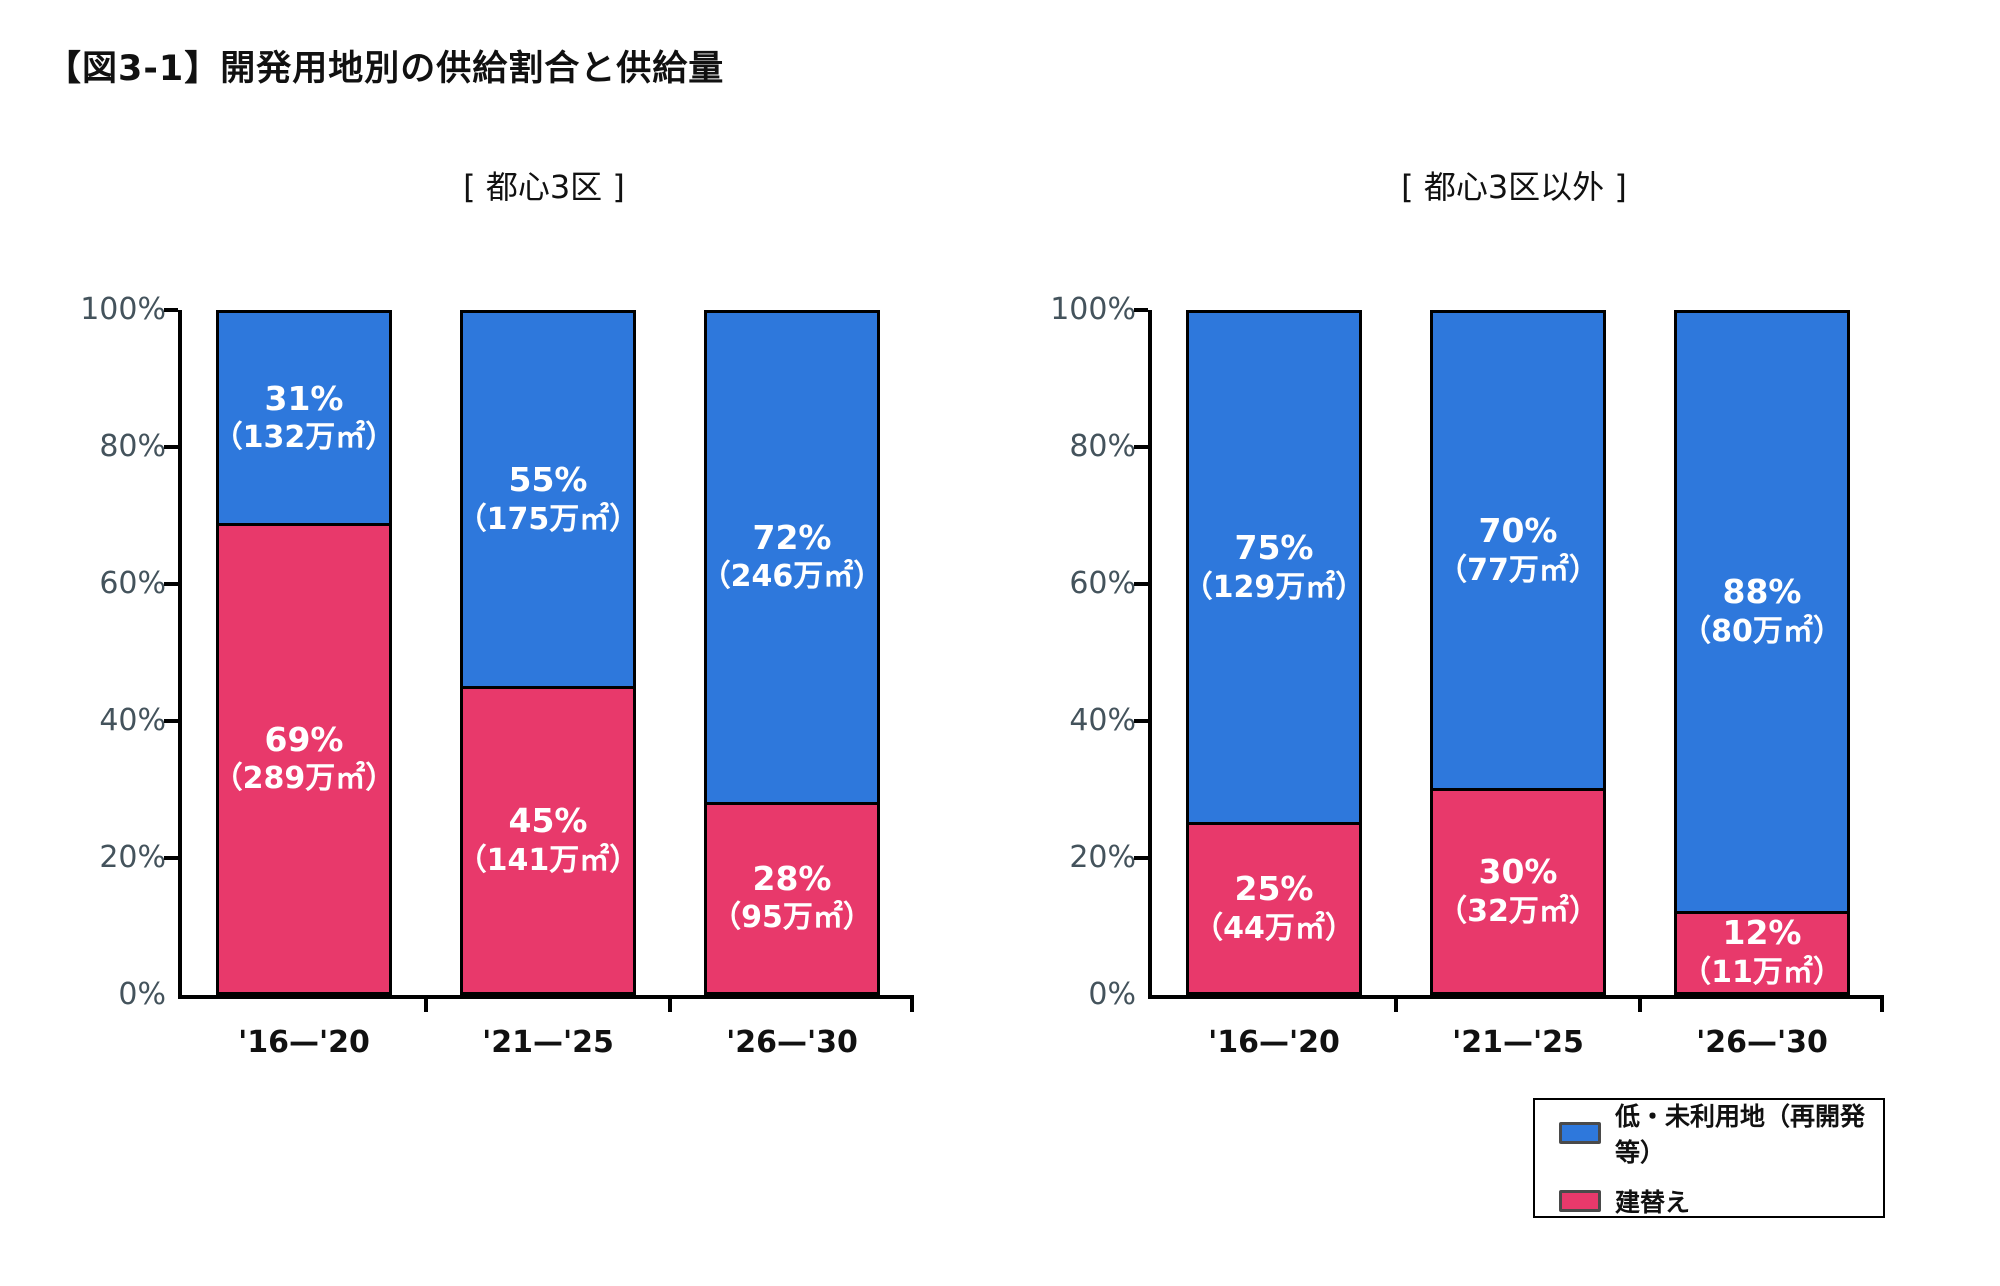 The height and width of the screenshot is (1286, 2000). I want to click on stacked-bar: 72% （246万㎡） 28% （95万㎡）, so click(792, 652).